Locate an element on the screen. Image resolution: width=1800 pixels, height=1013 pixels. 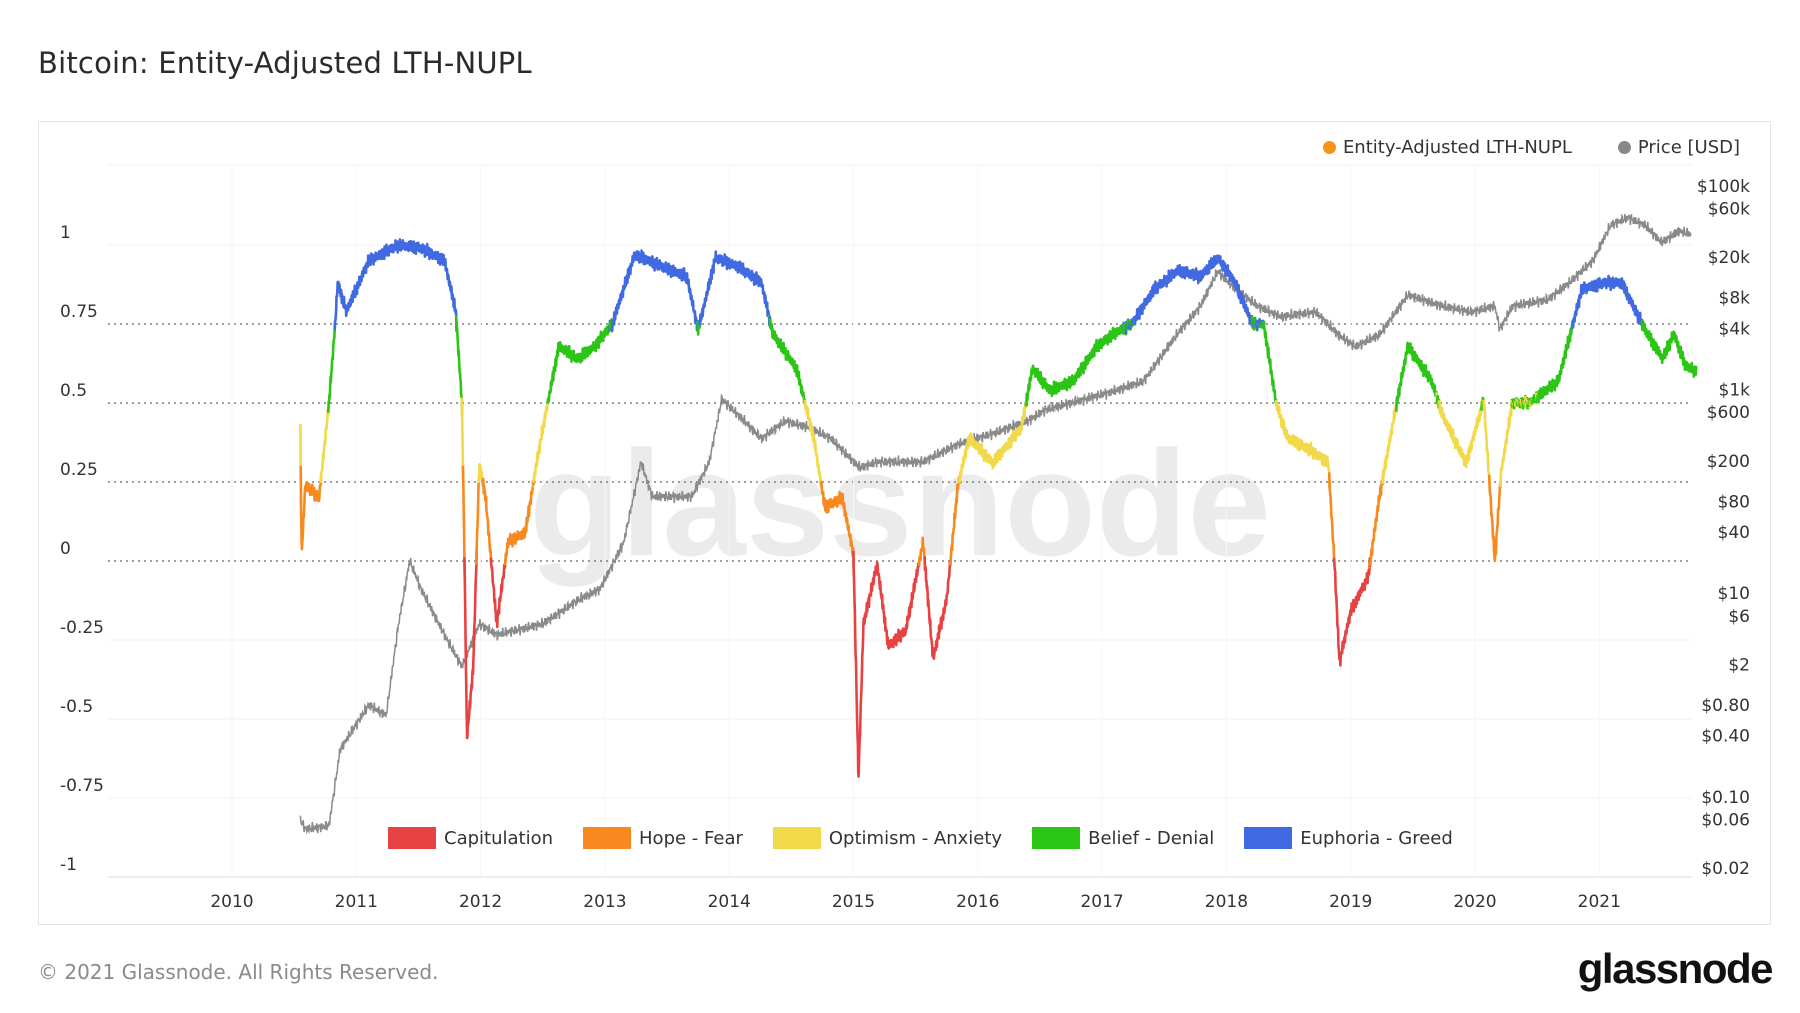
x-tick-label: 2019 is located at coordinates (1350, 902).